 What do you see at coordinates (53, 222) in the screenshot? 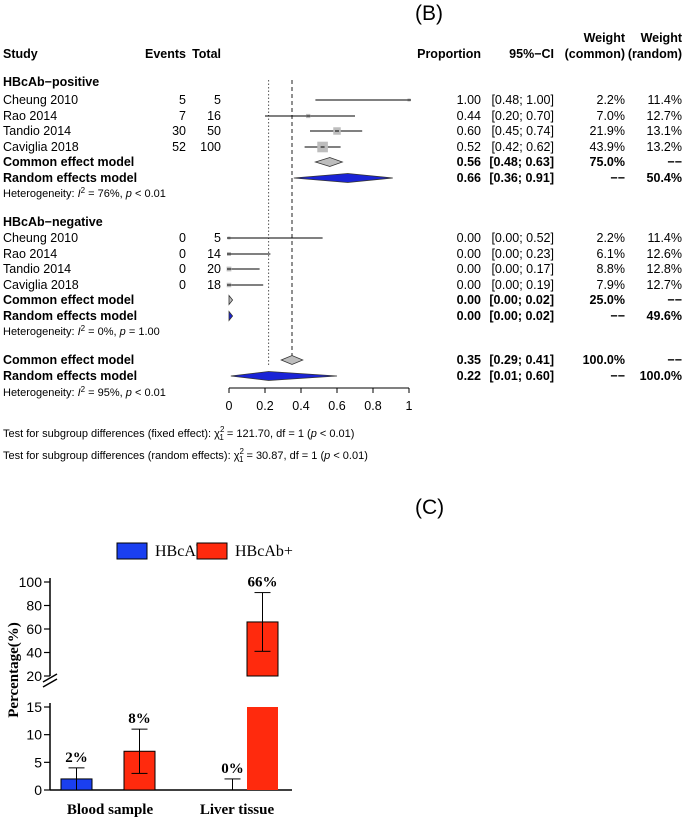
I see `subgroup-title: HBcAb−negative` at bounding box center [53, 222].